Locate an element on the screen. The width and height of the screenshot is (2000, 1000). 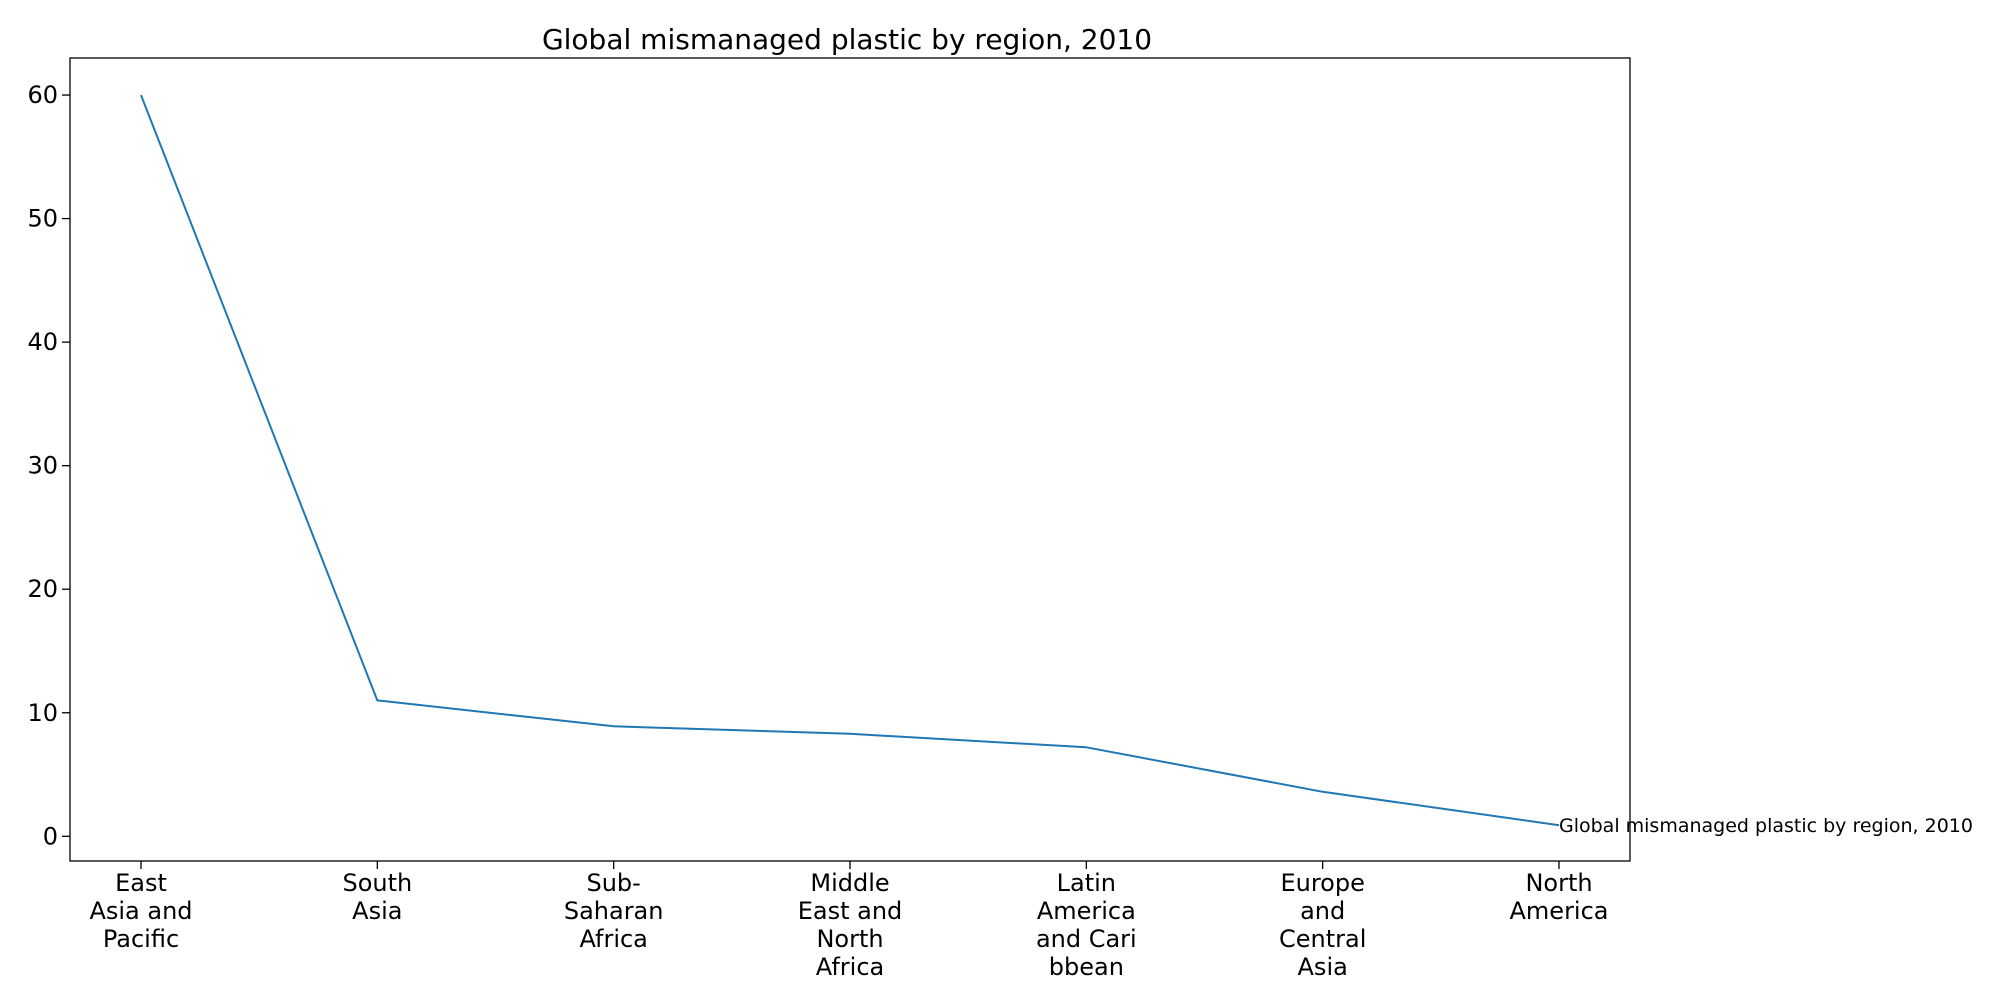
x-tick-label: Sub-Saharan Africa is located at coordinates (614, 911).